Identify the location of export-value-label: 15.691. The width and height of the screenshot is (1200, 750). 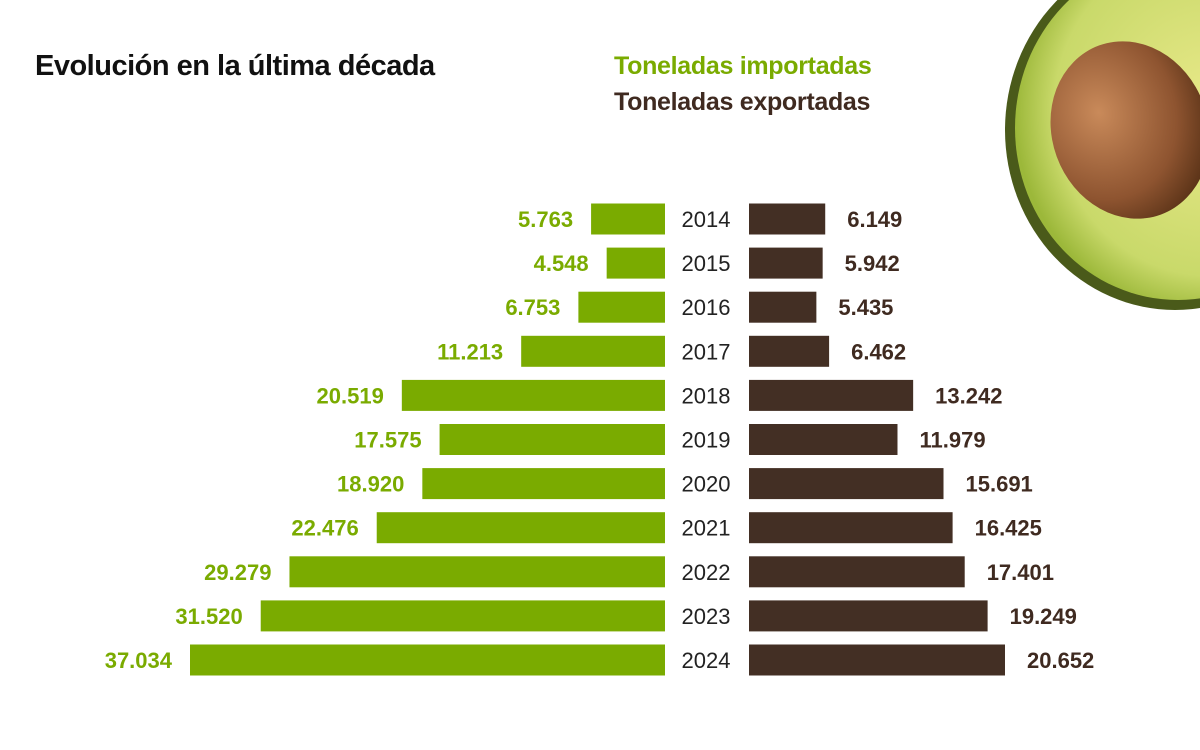
(999, 484).